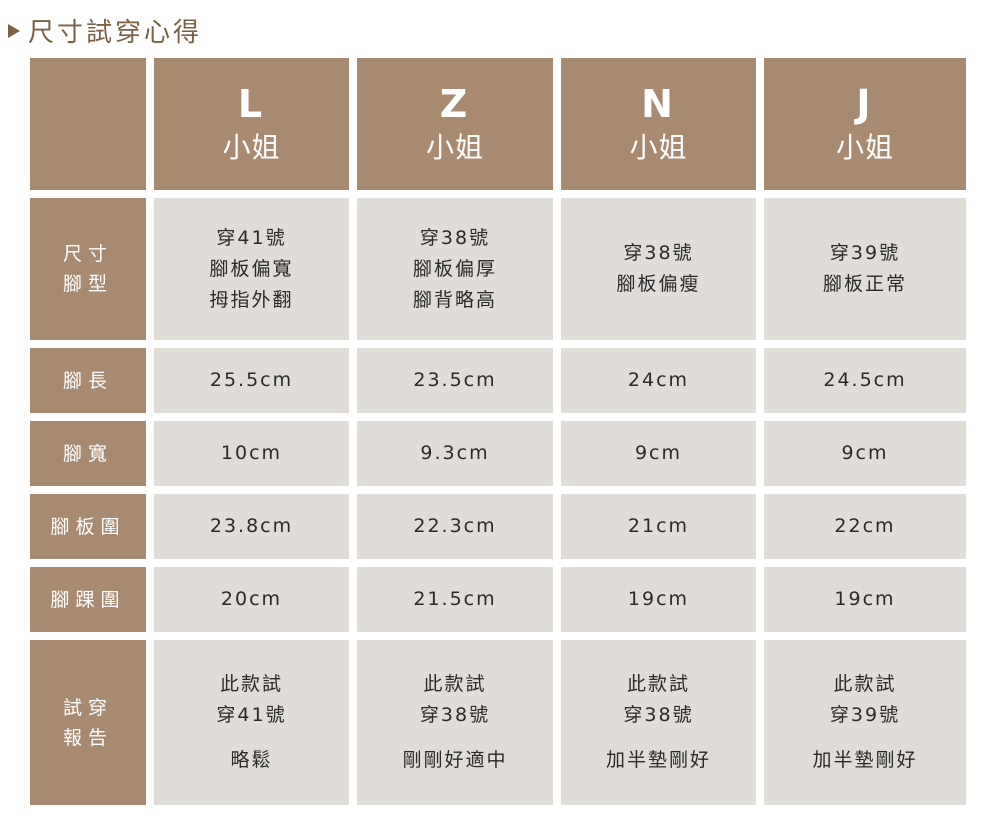  I want to click on cell-line: 21.5cm, so click(455, 599).